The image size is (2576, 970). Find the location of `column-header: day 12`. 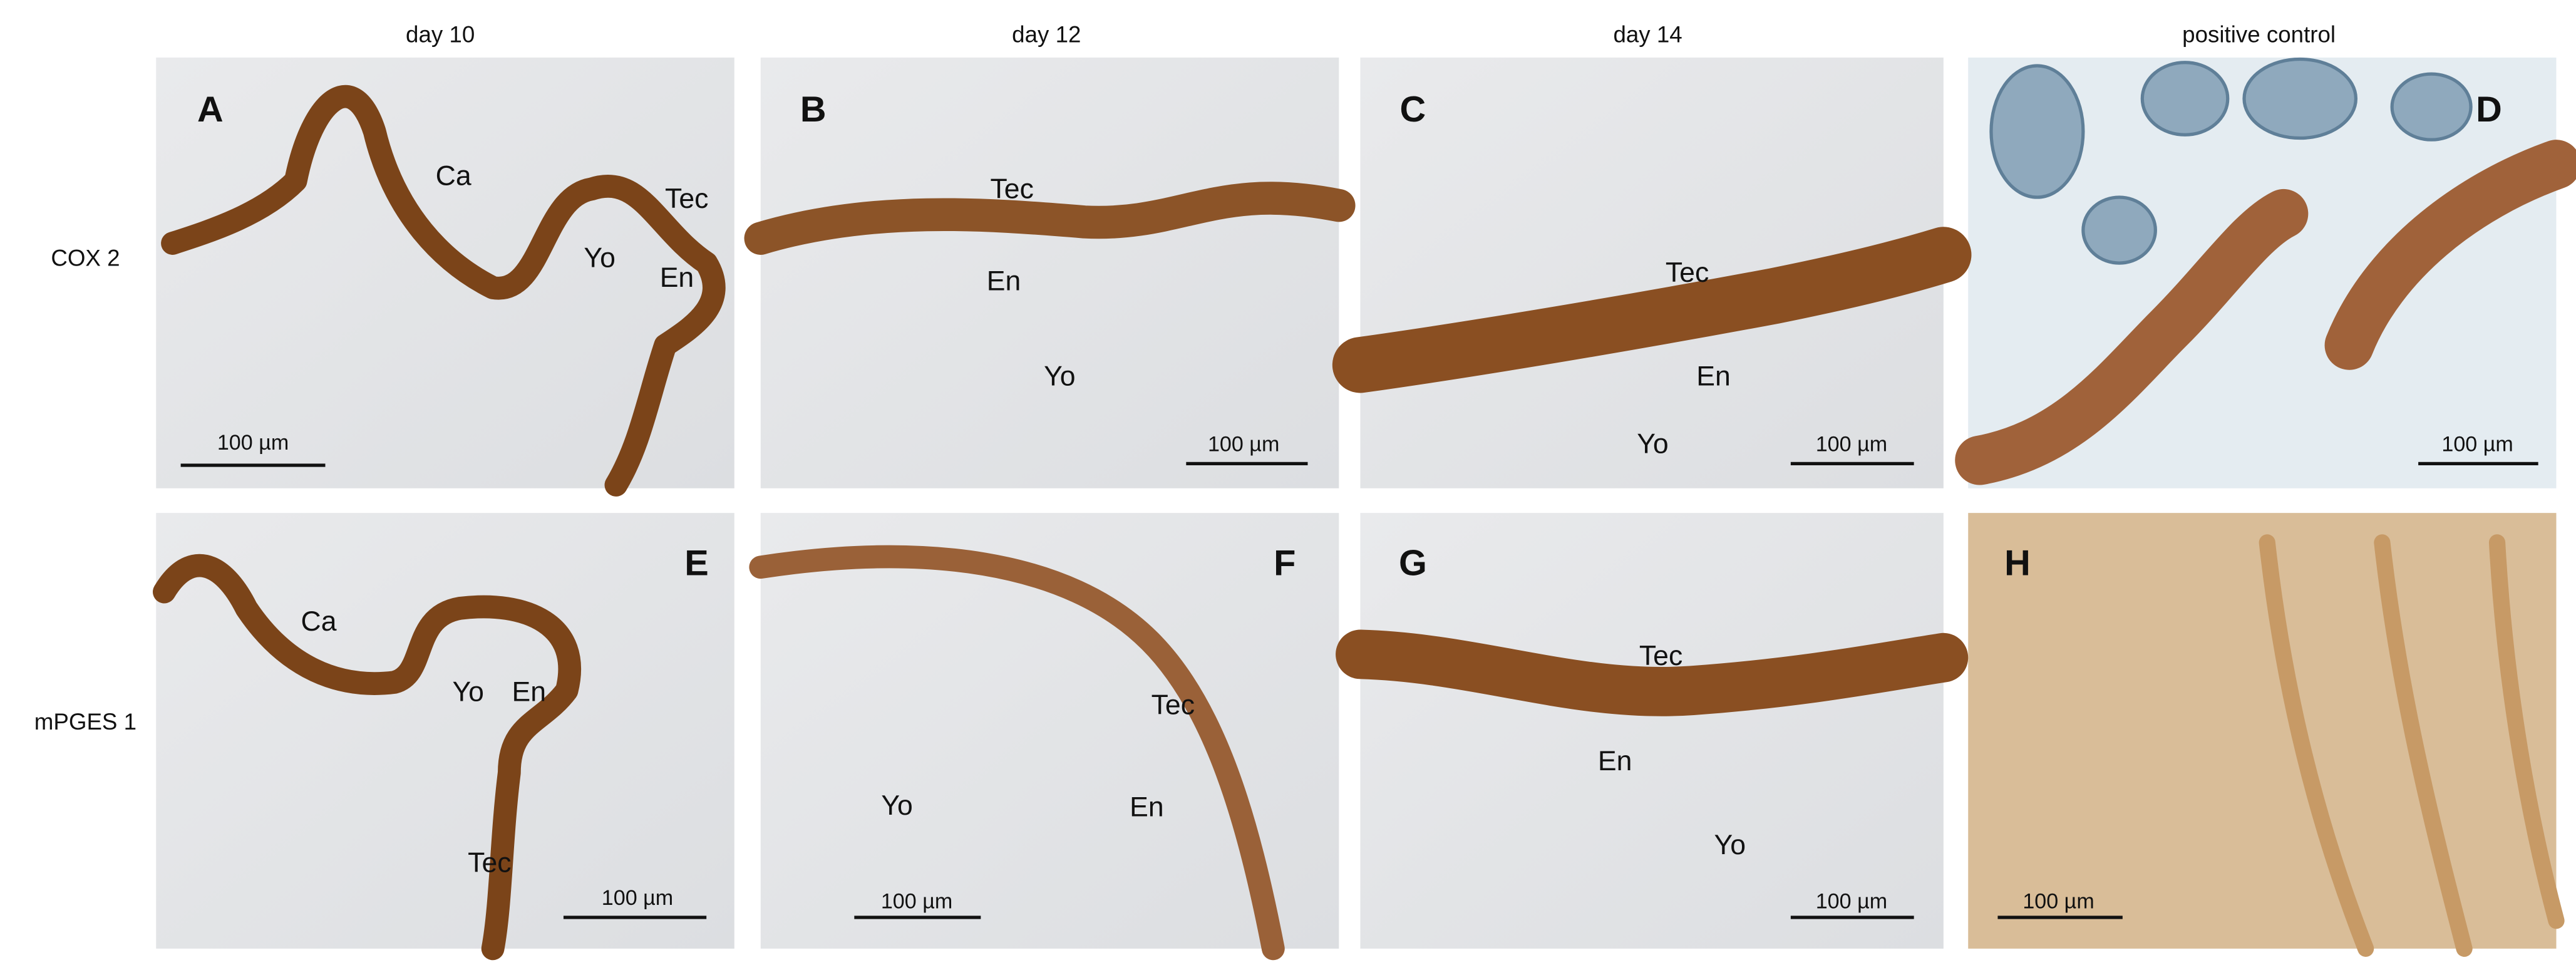

column-header: day 12 is located at coordinates (1046, 34).